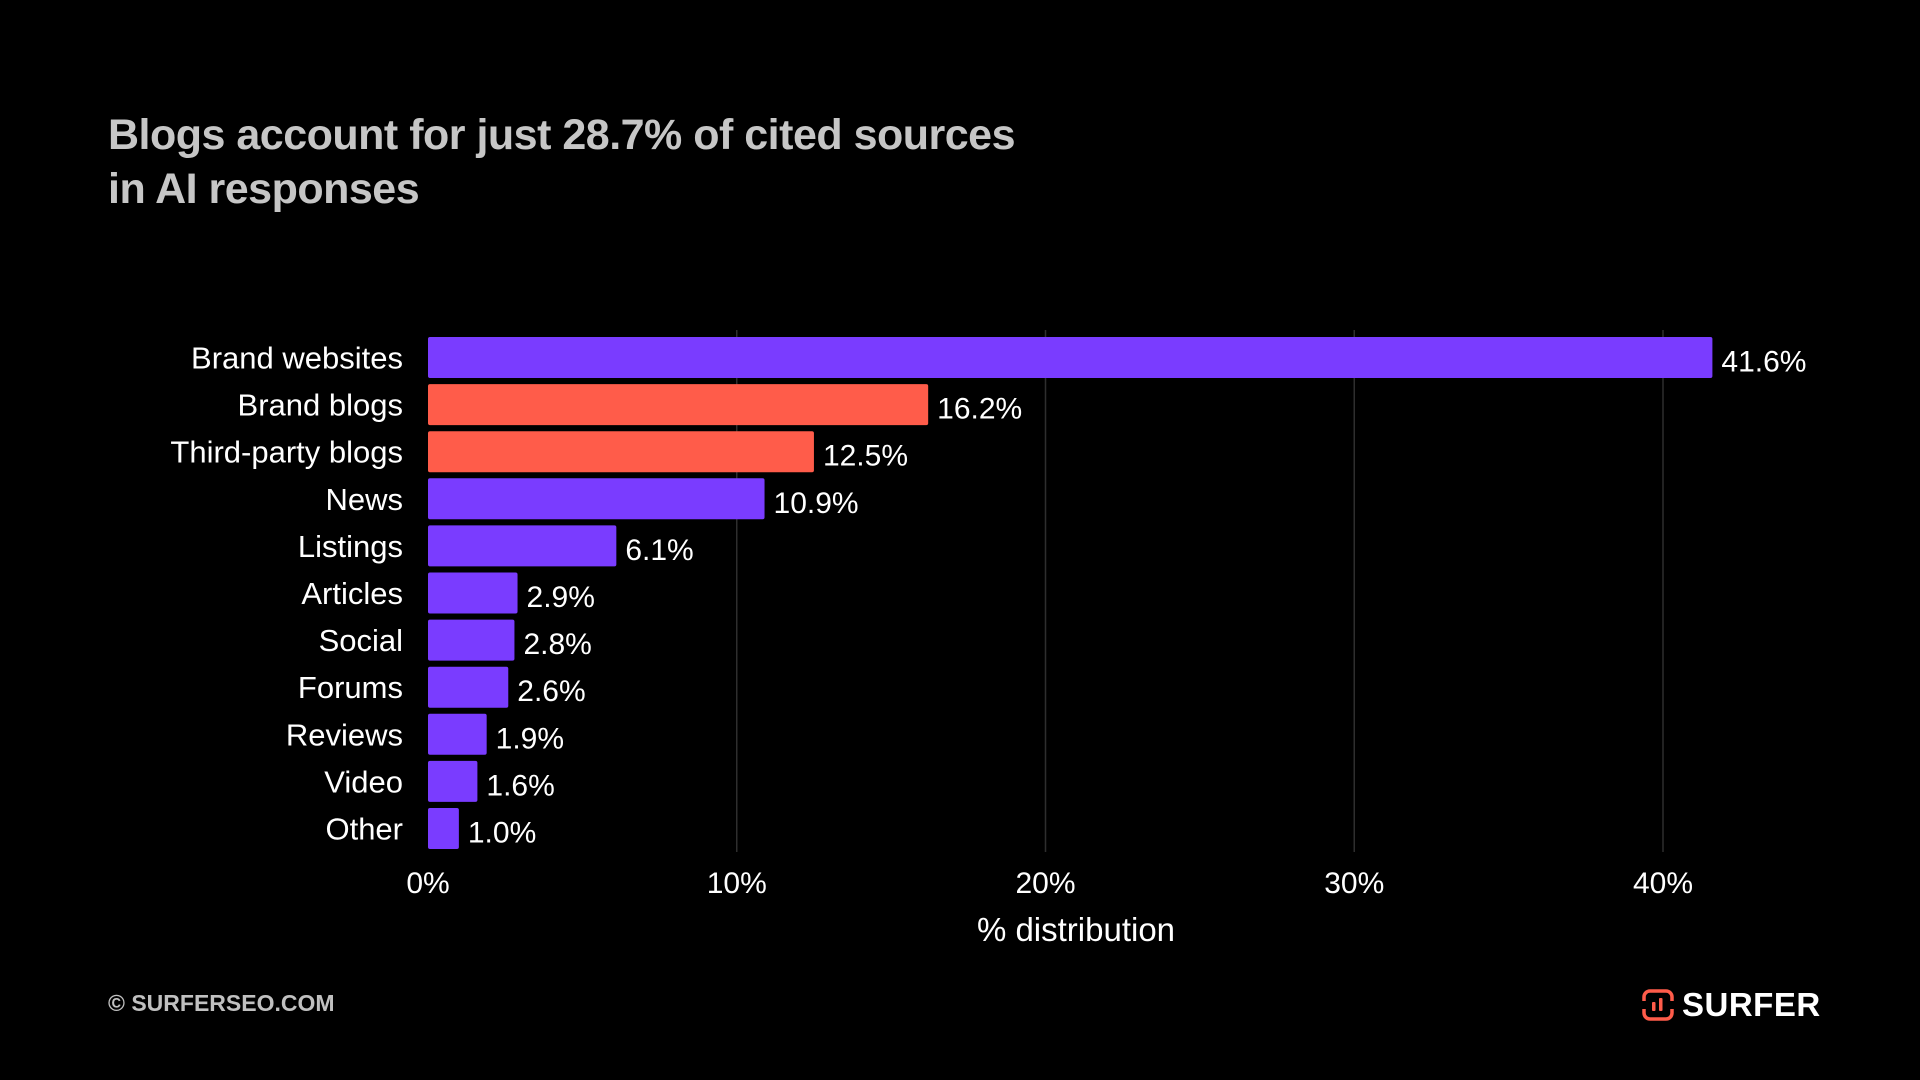 The width and height of the screenshot is (1920, 1080). I want to click on x-tick-label: 30%, so click(1354, 883).